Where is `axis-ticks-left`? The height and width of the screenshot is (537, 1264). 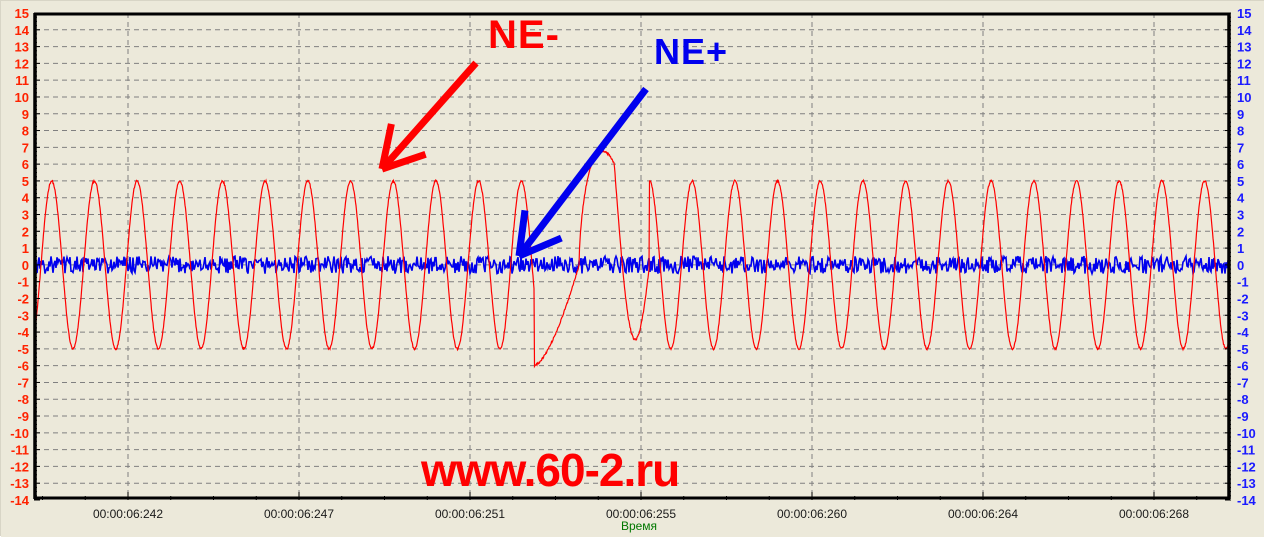 axis-ticks-left is located at coordinates (37, 256).